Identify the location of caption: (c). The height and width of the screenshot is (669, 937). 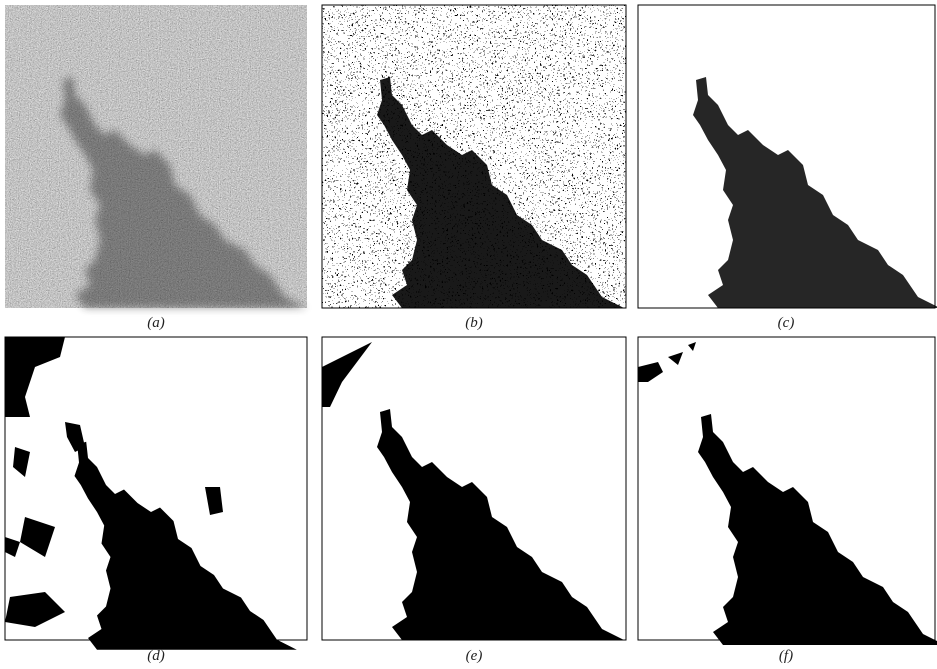
(786, 323).